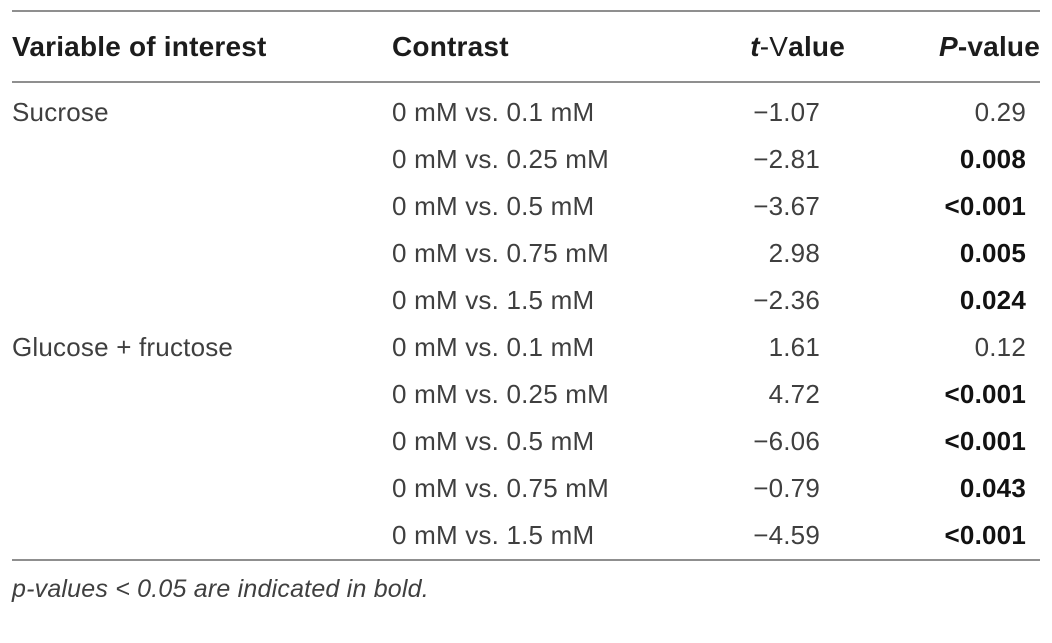 The image size is (1052, 643). I want to click on t-value-cell: 4.72, so click(794, 394).